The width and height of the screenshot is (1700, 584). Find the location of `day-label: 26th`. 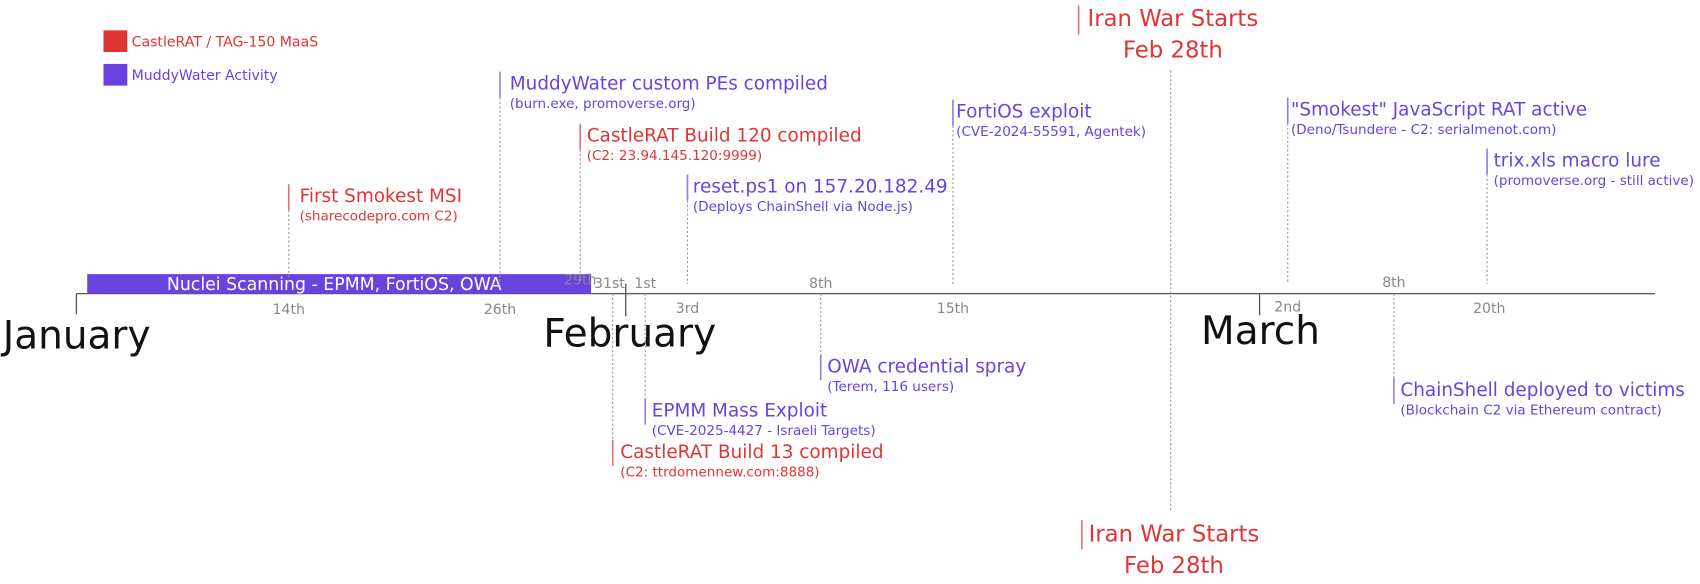

day-label: 26th is located at coordinates (500, 310).